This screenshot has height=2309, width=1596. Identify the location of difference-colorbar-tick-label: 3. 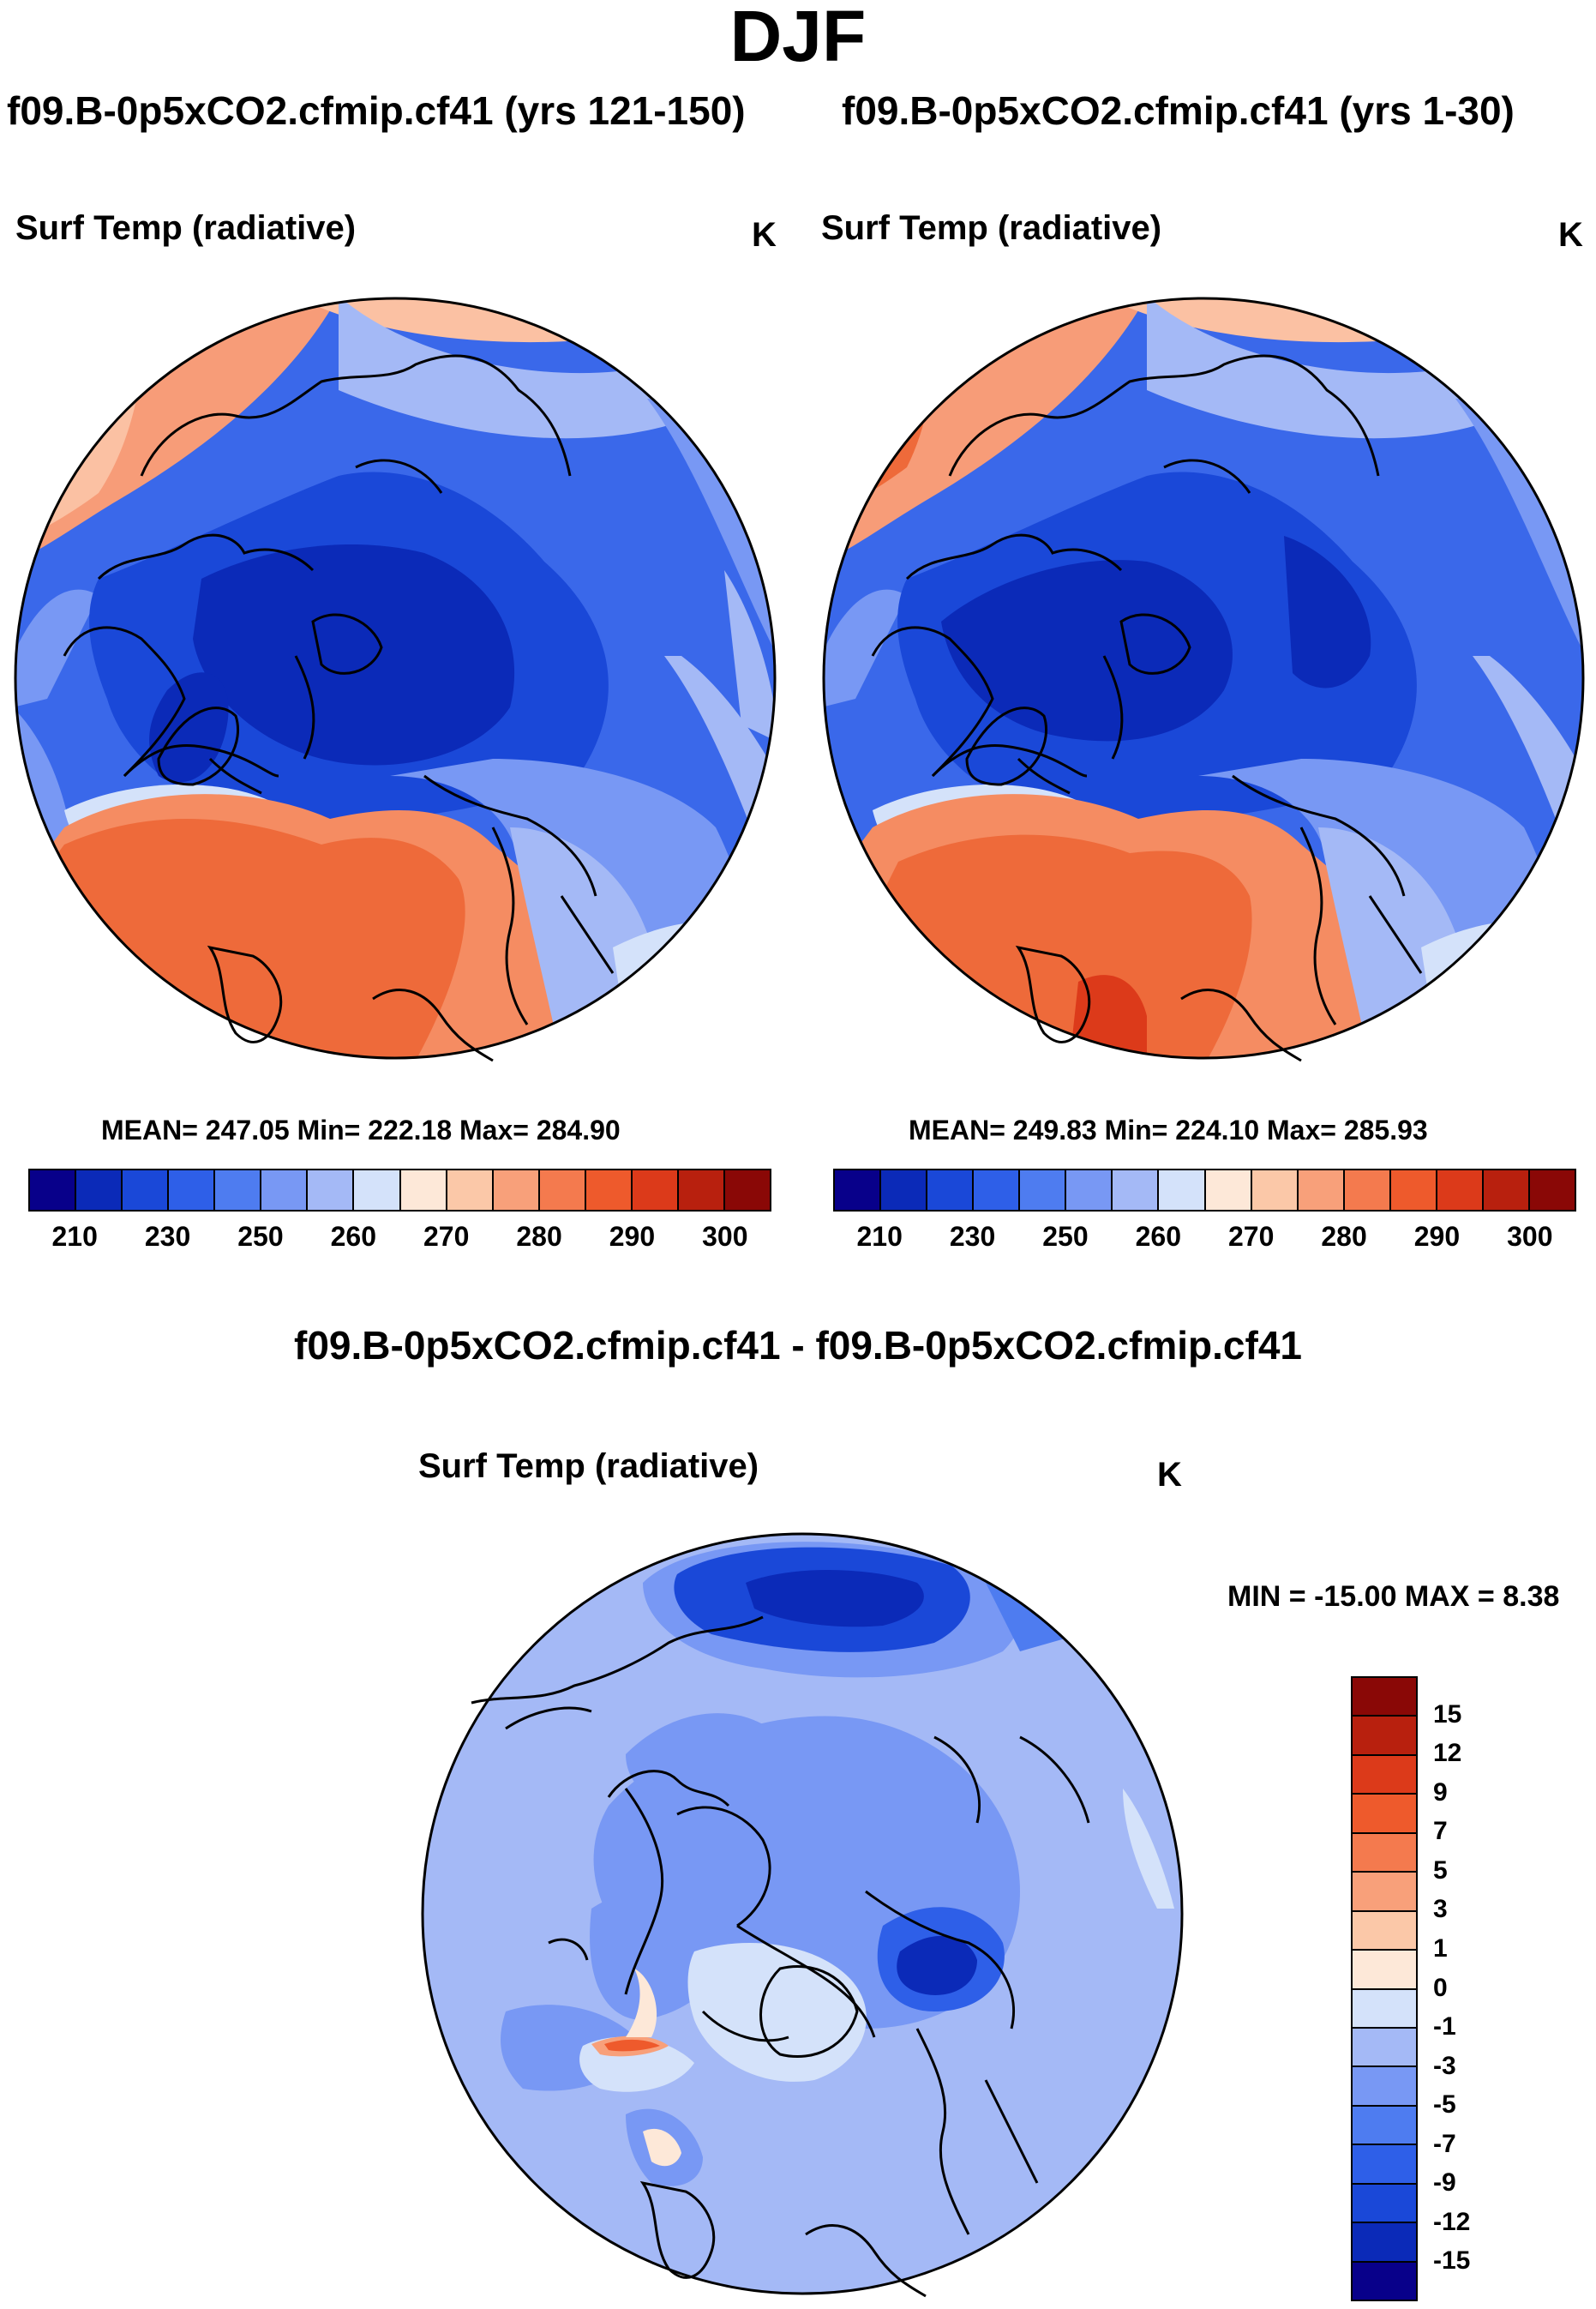
(1440, 1909).